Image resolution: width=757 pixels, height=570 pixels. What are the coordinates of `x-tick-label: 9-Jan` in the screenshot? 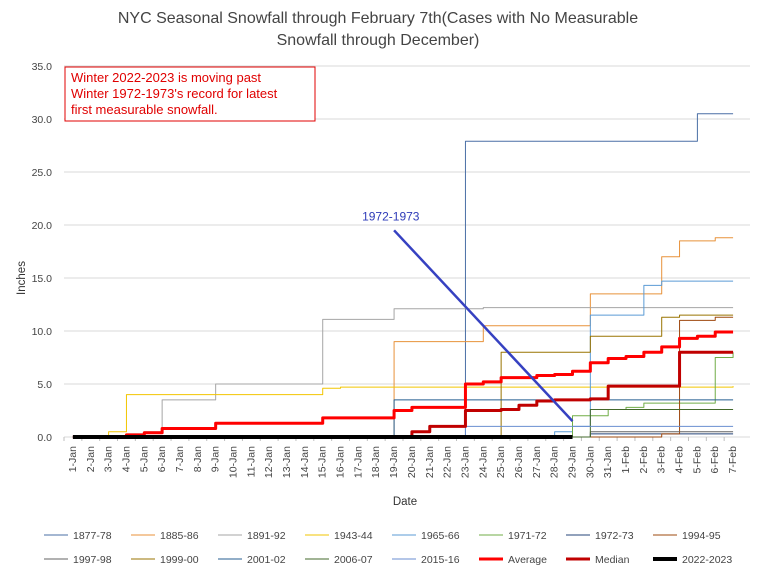 It's located at (216, 459).